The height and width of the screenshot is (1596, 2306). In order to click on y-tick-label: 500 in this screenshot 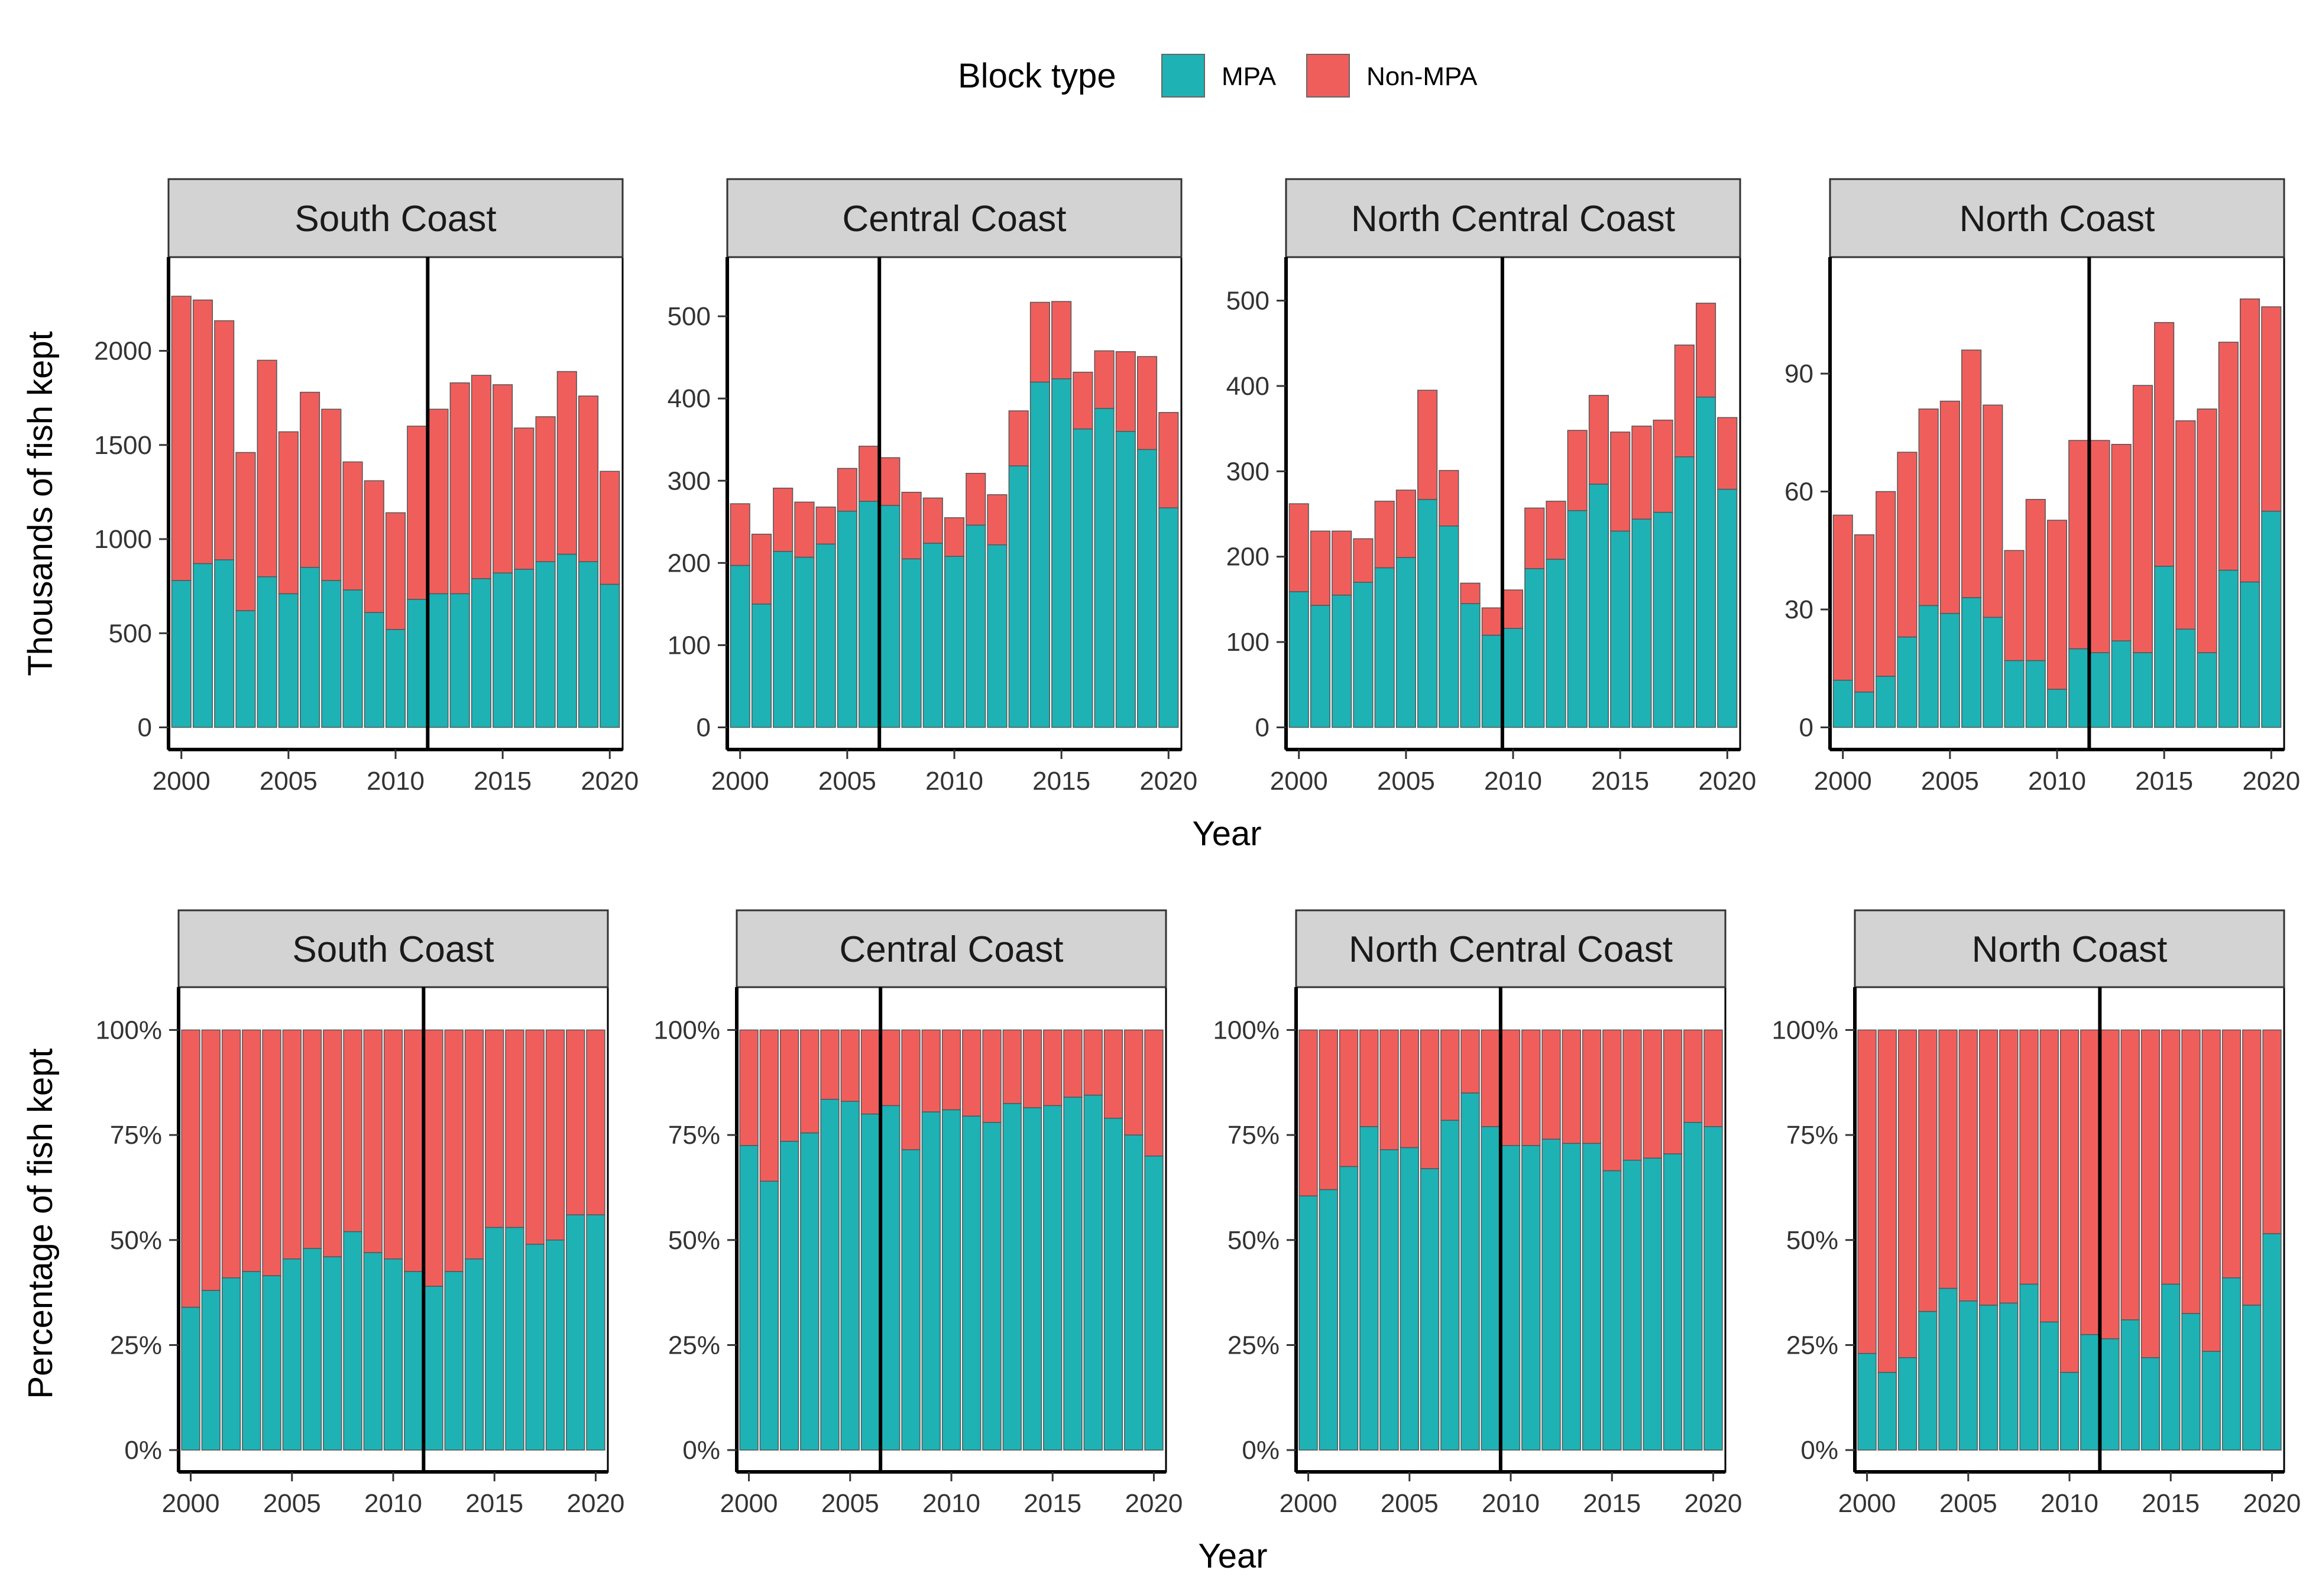, I will do `click(689, 316)`.